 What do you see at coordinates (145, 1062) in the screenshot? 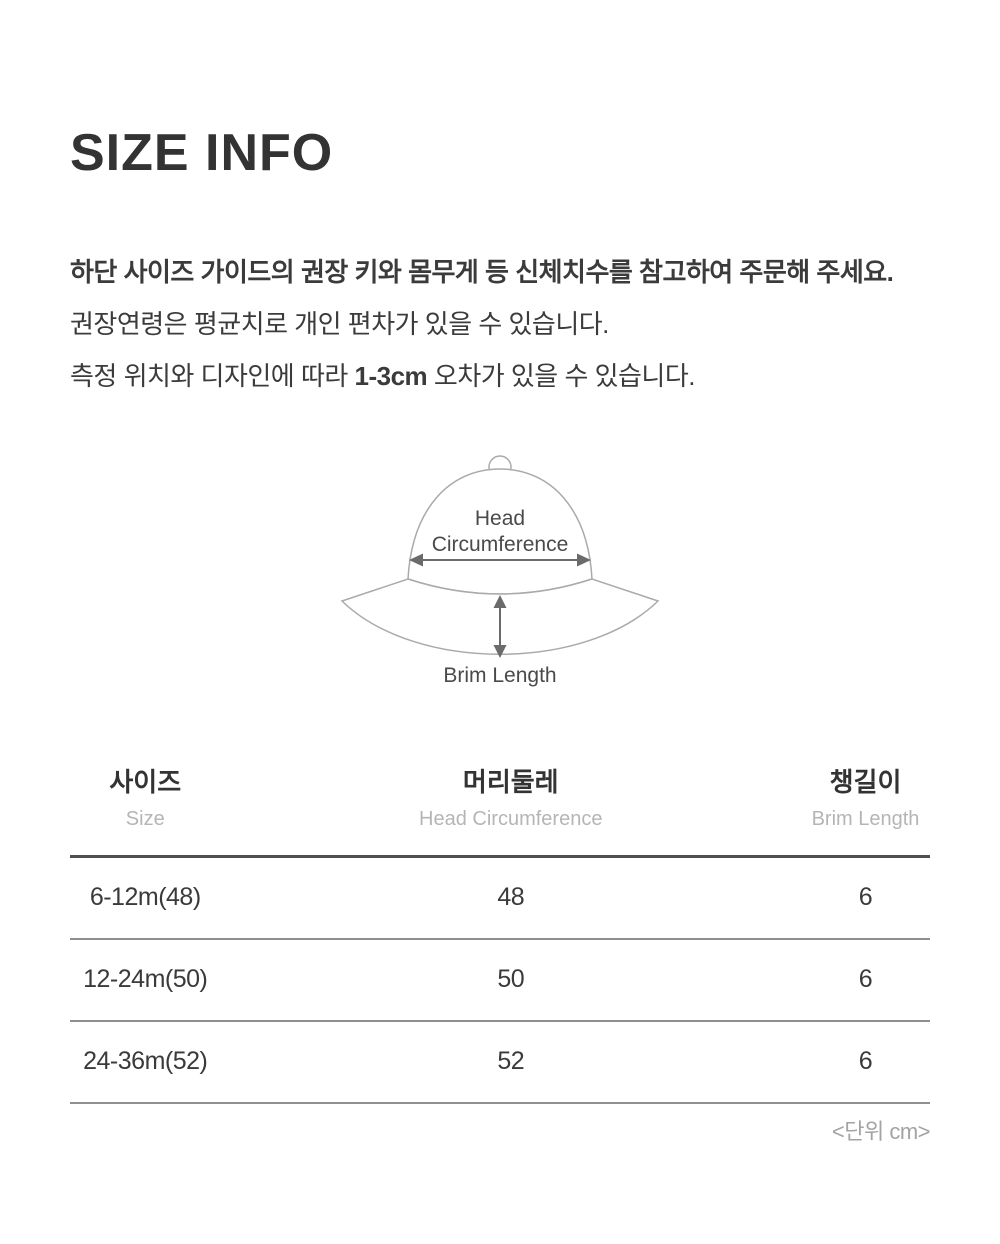
I see `cell-size: 24-36m(52)` at bounding box center [145, 1062].